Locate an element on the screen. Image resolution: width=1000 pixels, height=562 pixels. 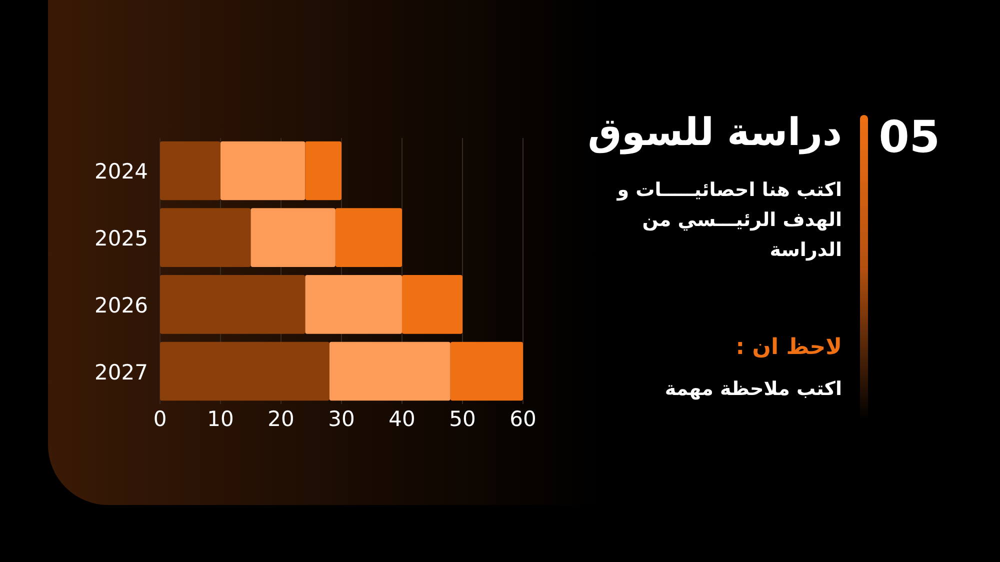
text: اكتب ملاحظة مهمة is located at coordinates (753, 389).